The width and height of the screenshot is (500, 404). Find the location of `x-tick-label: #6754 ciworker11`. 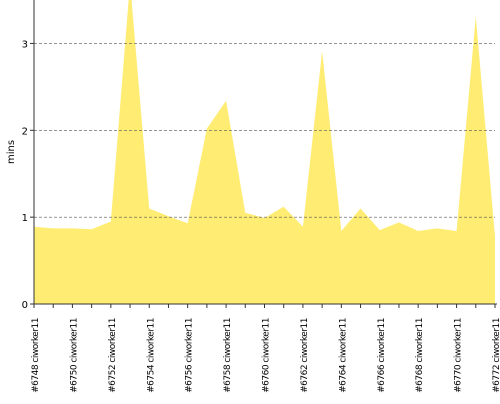

x-tick-label: #6754 ciworker11 is located at coordinates (151, 355).